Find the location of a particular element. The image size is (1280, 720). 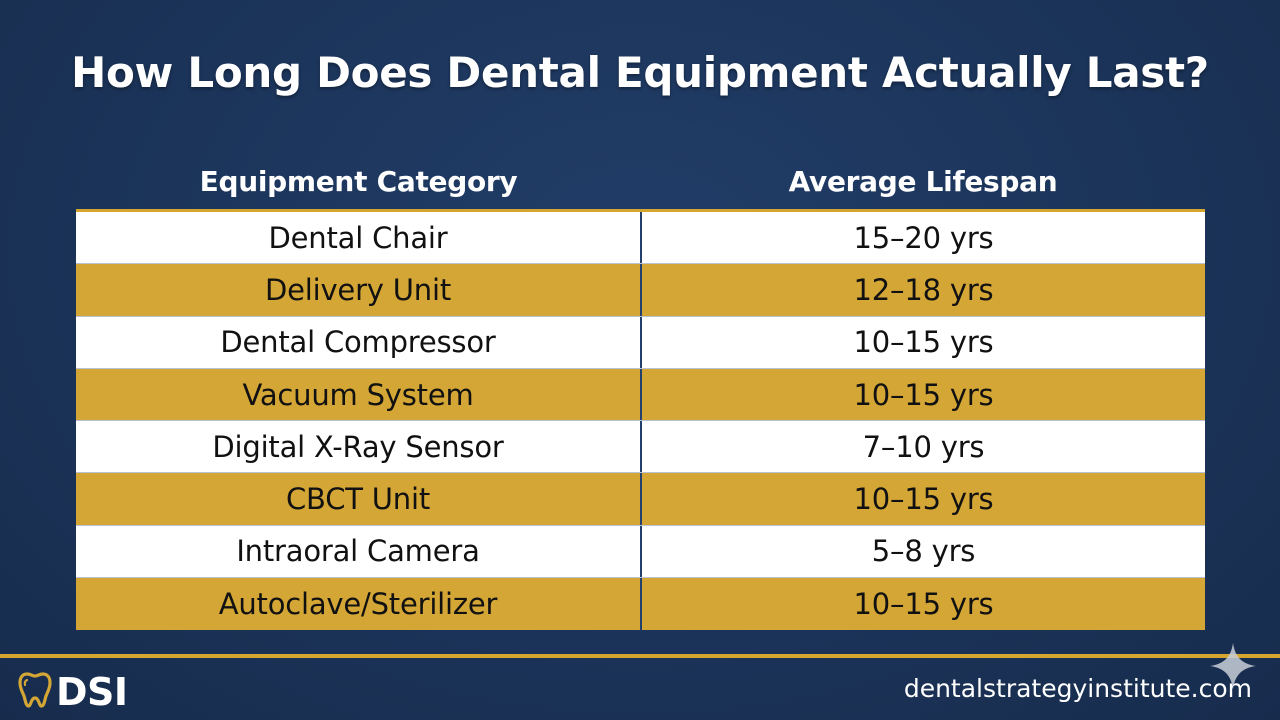

column-header-category: Equipment Category is located at coordinates (358, 181).